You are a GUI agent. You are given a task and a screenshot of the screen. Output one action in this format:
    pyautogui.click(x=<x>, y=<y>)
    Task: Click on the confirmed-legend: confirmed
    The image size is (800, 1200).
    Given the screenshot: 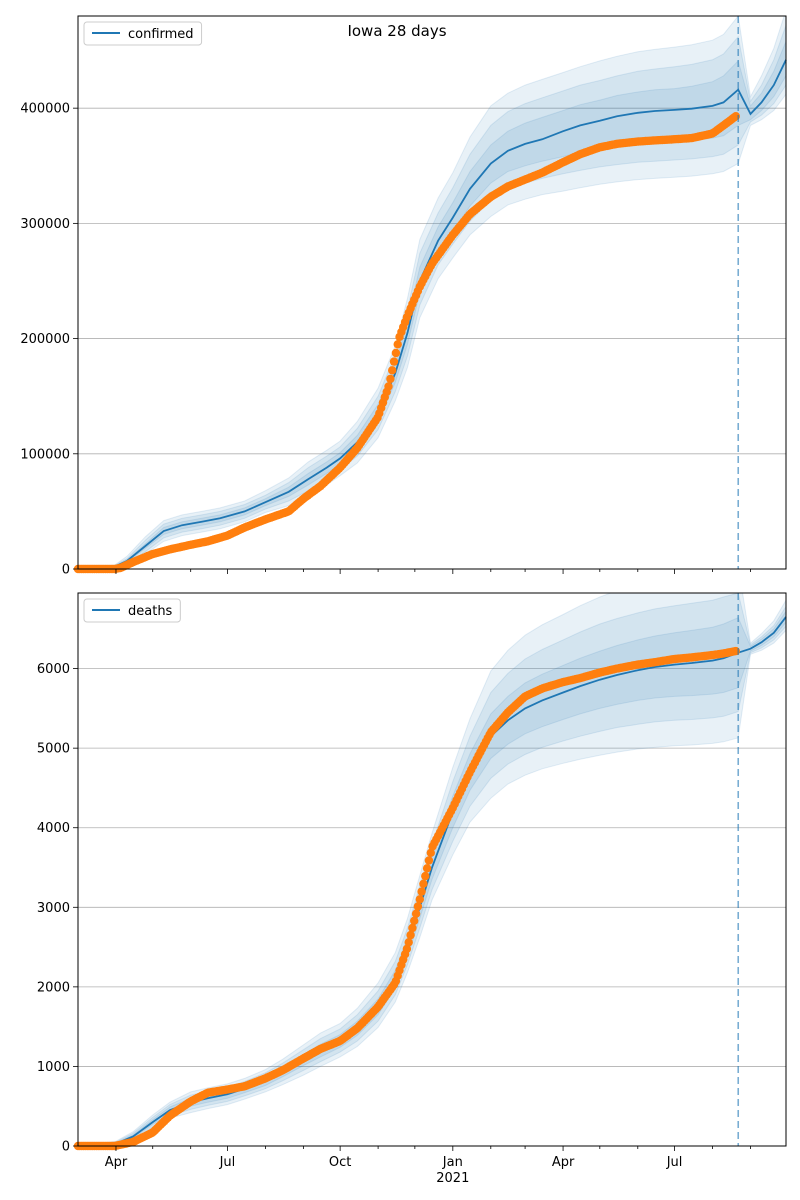 What is the action you would take?
    pyautogui.click(x=143, y=33)
    